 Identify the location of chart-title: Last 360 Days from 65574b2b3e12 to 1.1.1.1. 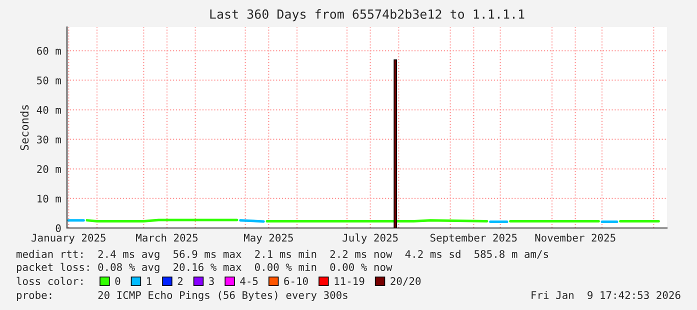
(367, 15).